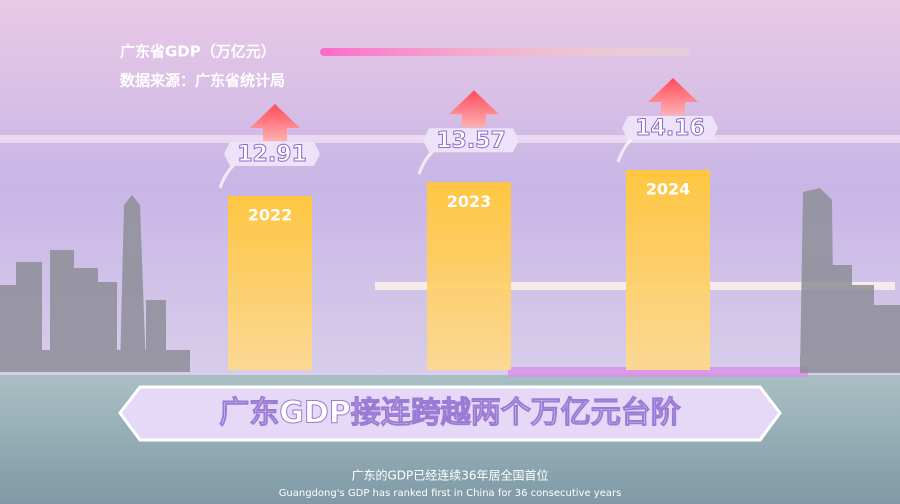 The width and height of the screenshot is (900, 504). I want to click on title-streak, so click(505, 52).